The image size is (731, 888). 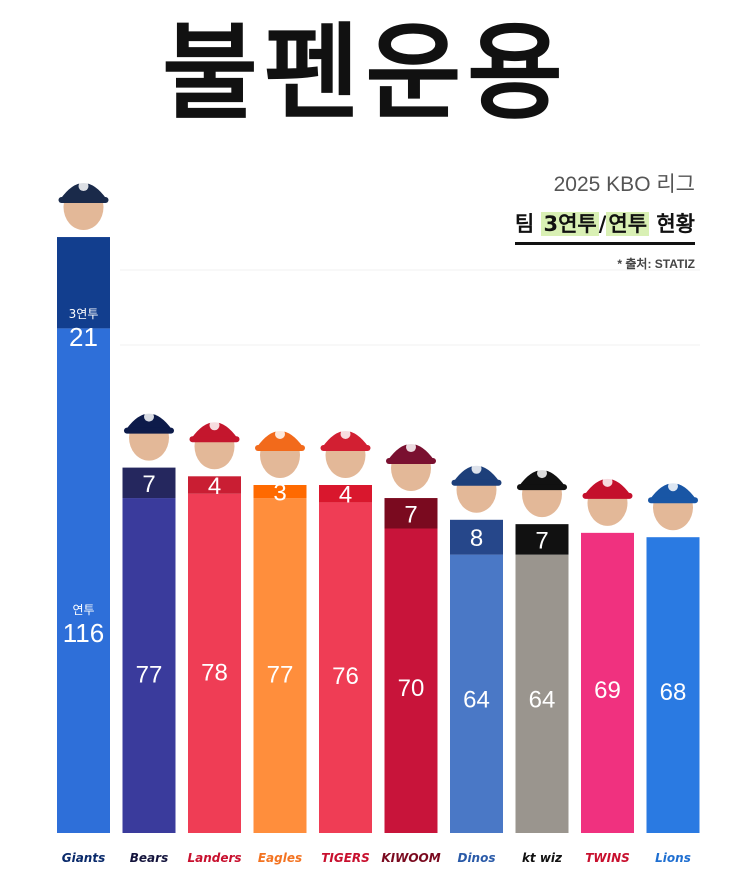 What do you see at coordinates (83, 858) in the screenshot?
I see `team-logo: Giants` at bounding box center [83, 858].